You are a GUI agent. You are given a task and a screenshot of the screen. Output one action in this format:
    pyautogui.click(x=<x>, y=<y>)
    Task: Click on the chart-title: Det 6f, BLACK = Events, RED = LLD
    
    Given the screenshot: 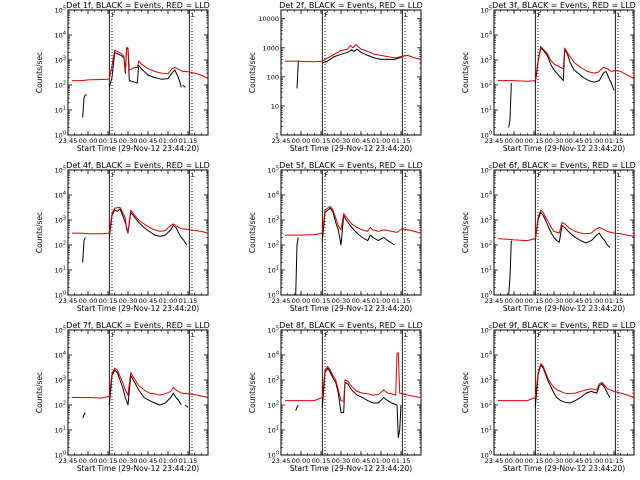 What is the action you would take?
    pyautogui.click(x=564, y=165)
    